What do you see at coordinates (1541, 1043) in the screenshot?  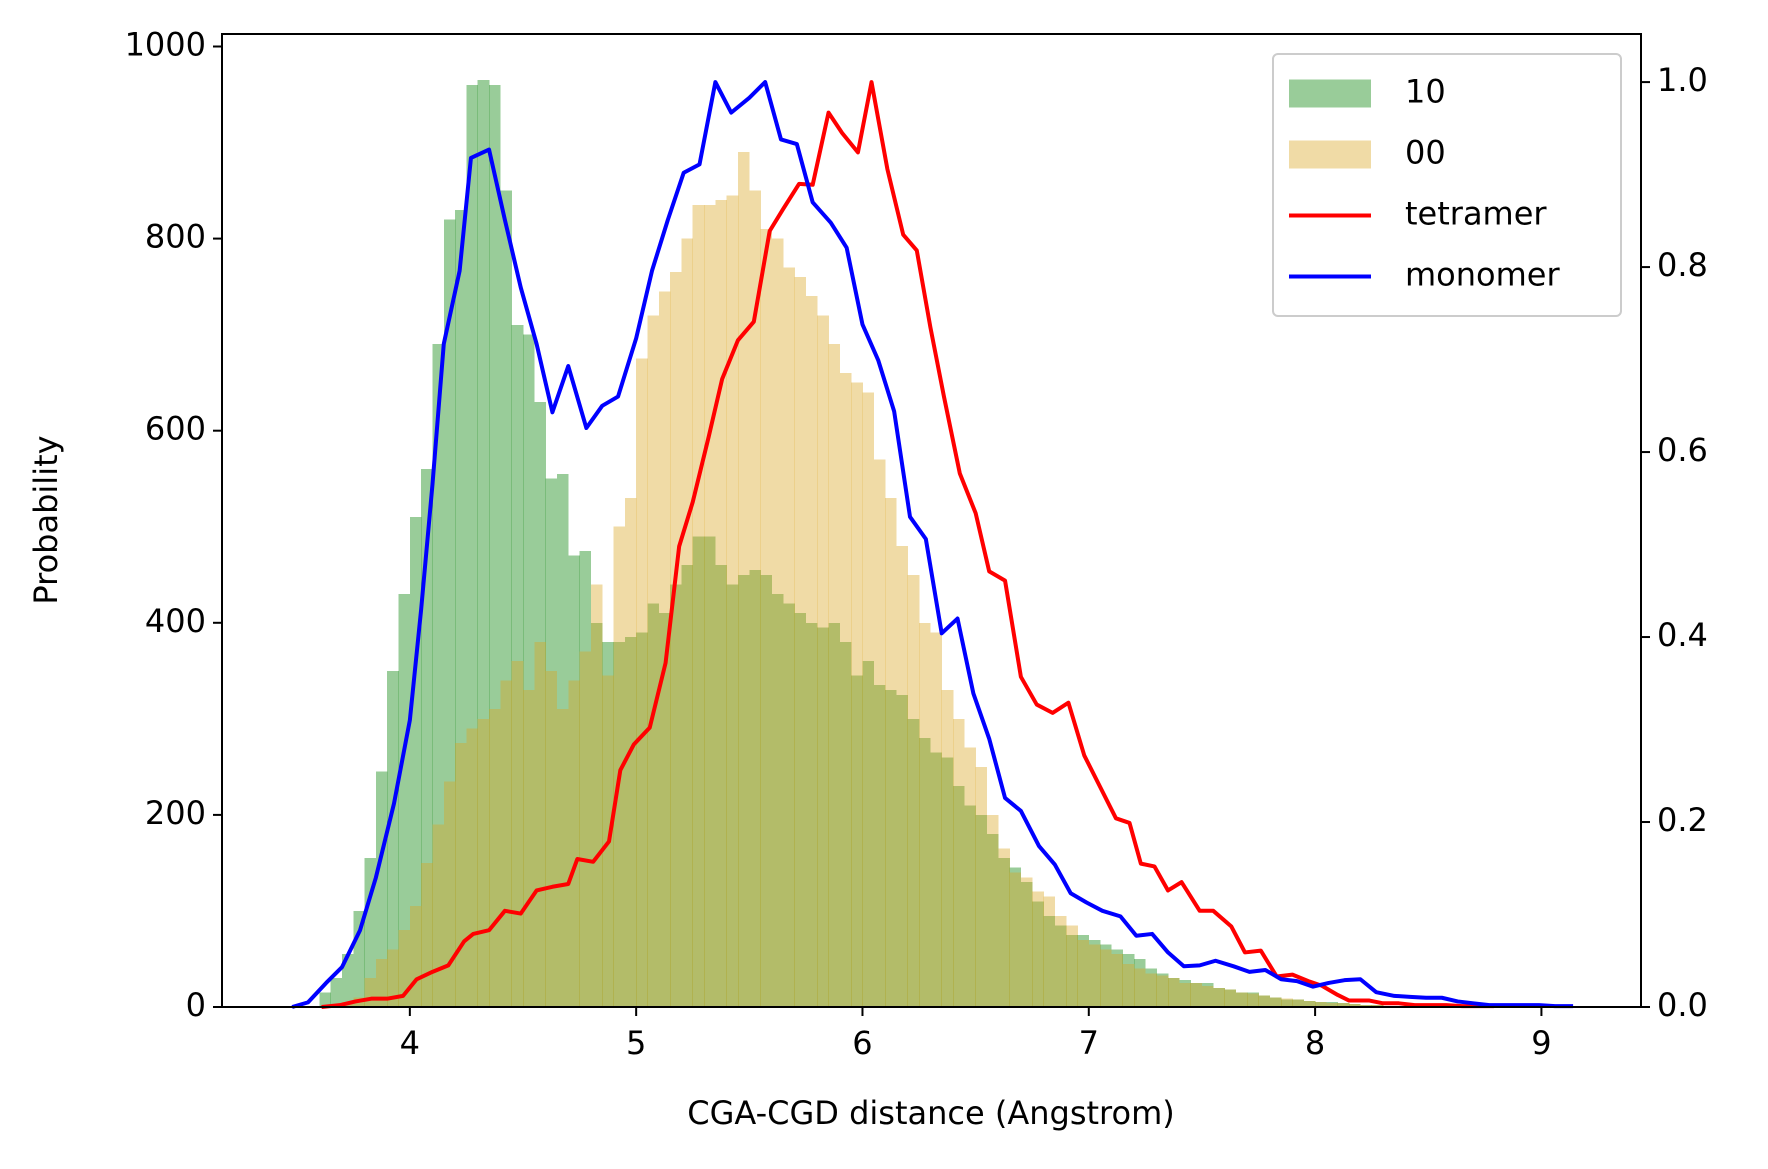 I see `x-tick-label: 9` at bounding box center [1541, 1043].